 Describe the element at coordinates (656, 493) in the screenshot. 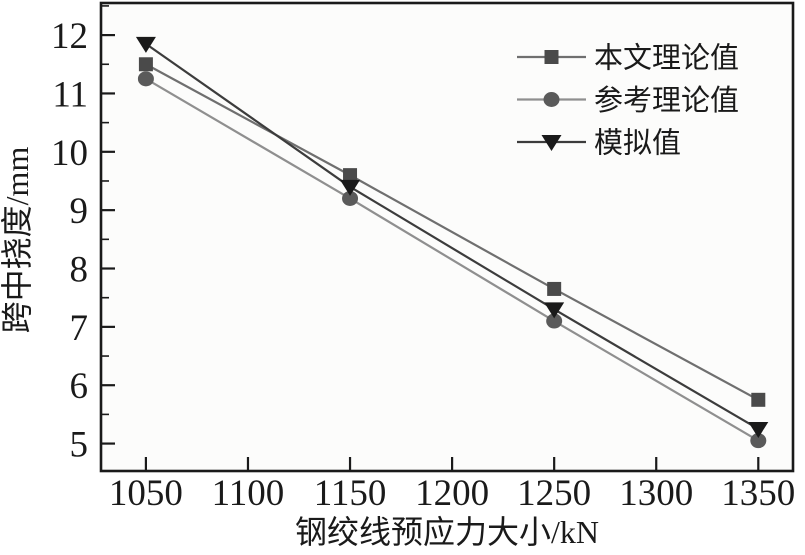

I see `x-tick-label: 1300` at that location.